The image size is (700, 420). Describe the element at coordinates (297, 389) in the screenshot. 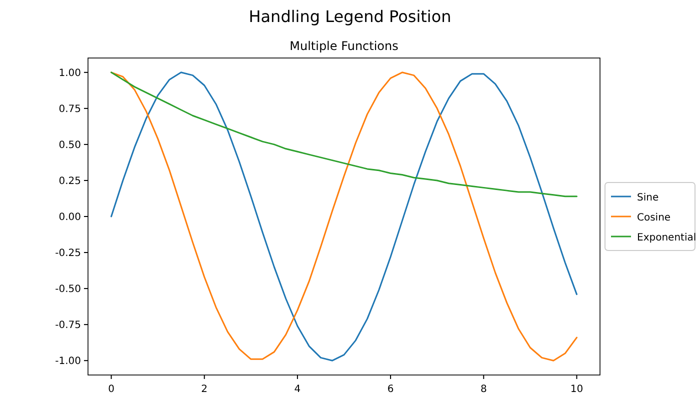

I see `x-tick-label: 4` at that location.